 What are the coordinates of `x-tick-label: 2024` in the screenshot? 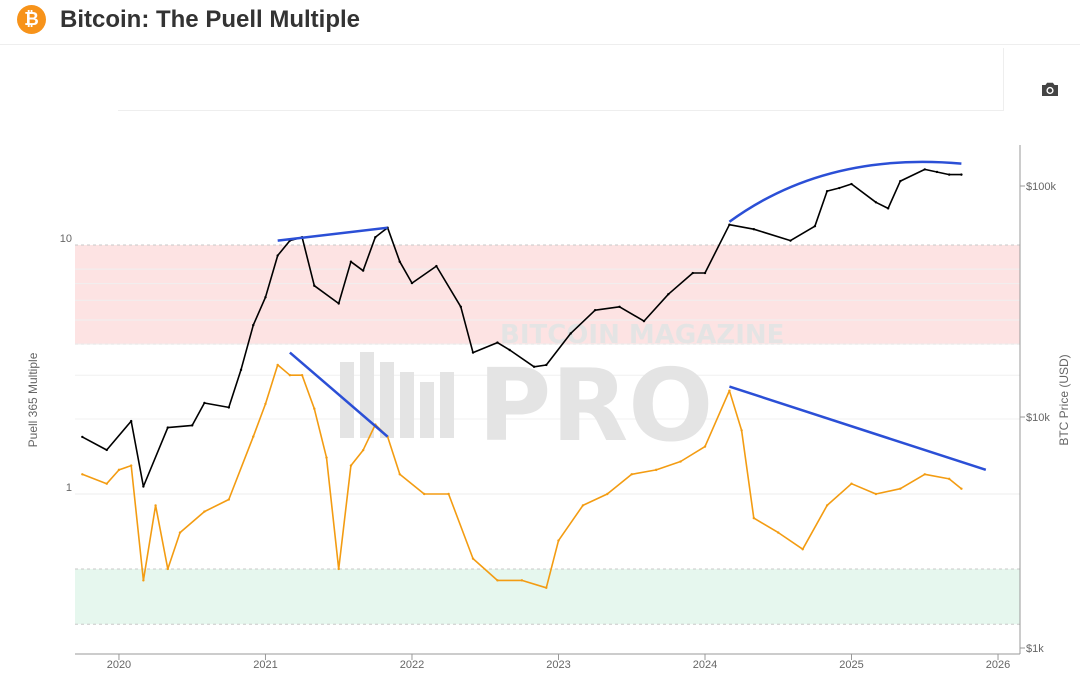 It's located at (705, 665).